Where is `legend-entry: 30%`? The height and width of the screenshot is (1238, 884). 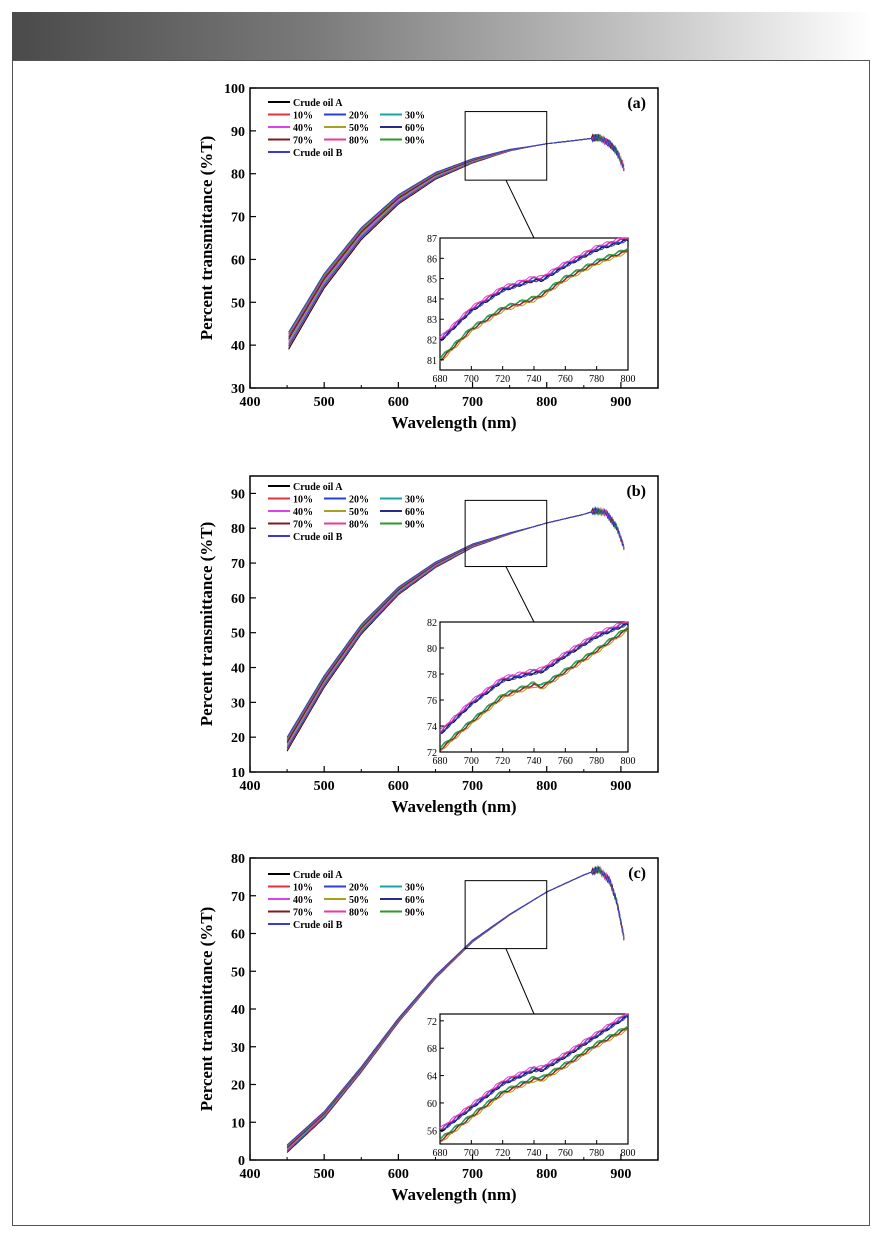 legend-entry: 30% is located at coordinates (415, 116).